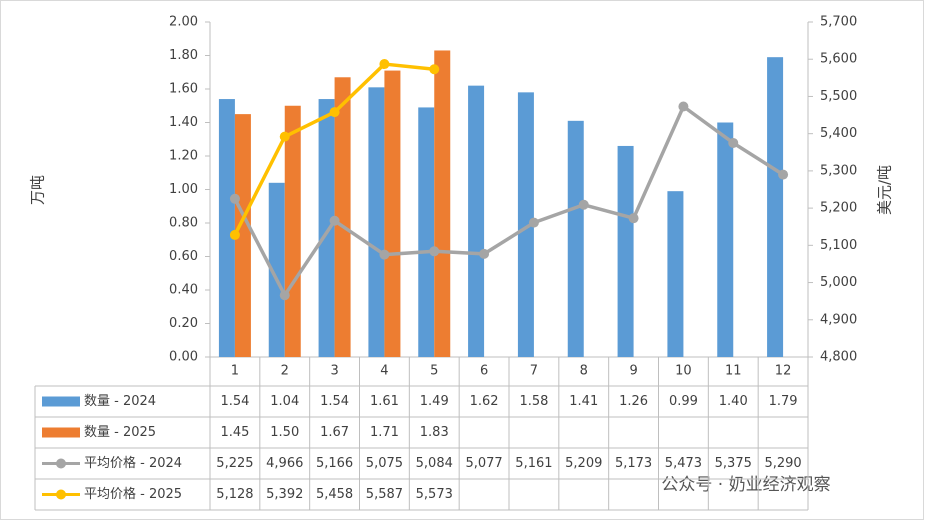 This screenshot has height=525, width=925. I want to click on table-value: 1.83, so click(434, 432).